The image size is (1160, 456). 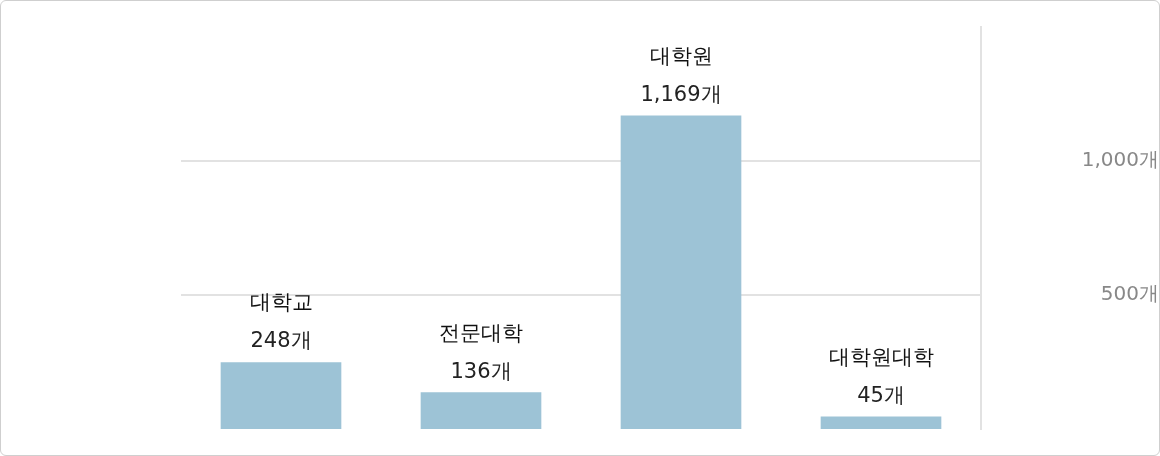 I want to click on y-tick-label: 1,000개, so click(x=1120, y=159).